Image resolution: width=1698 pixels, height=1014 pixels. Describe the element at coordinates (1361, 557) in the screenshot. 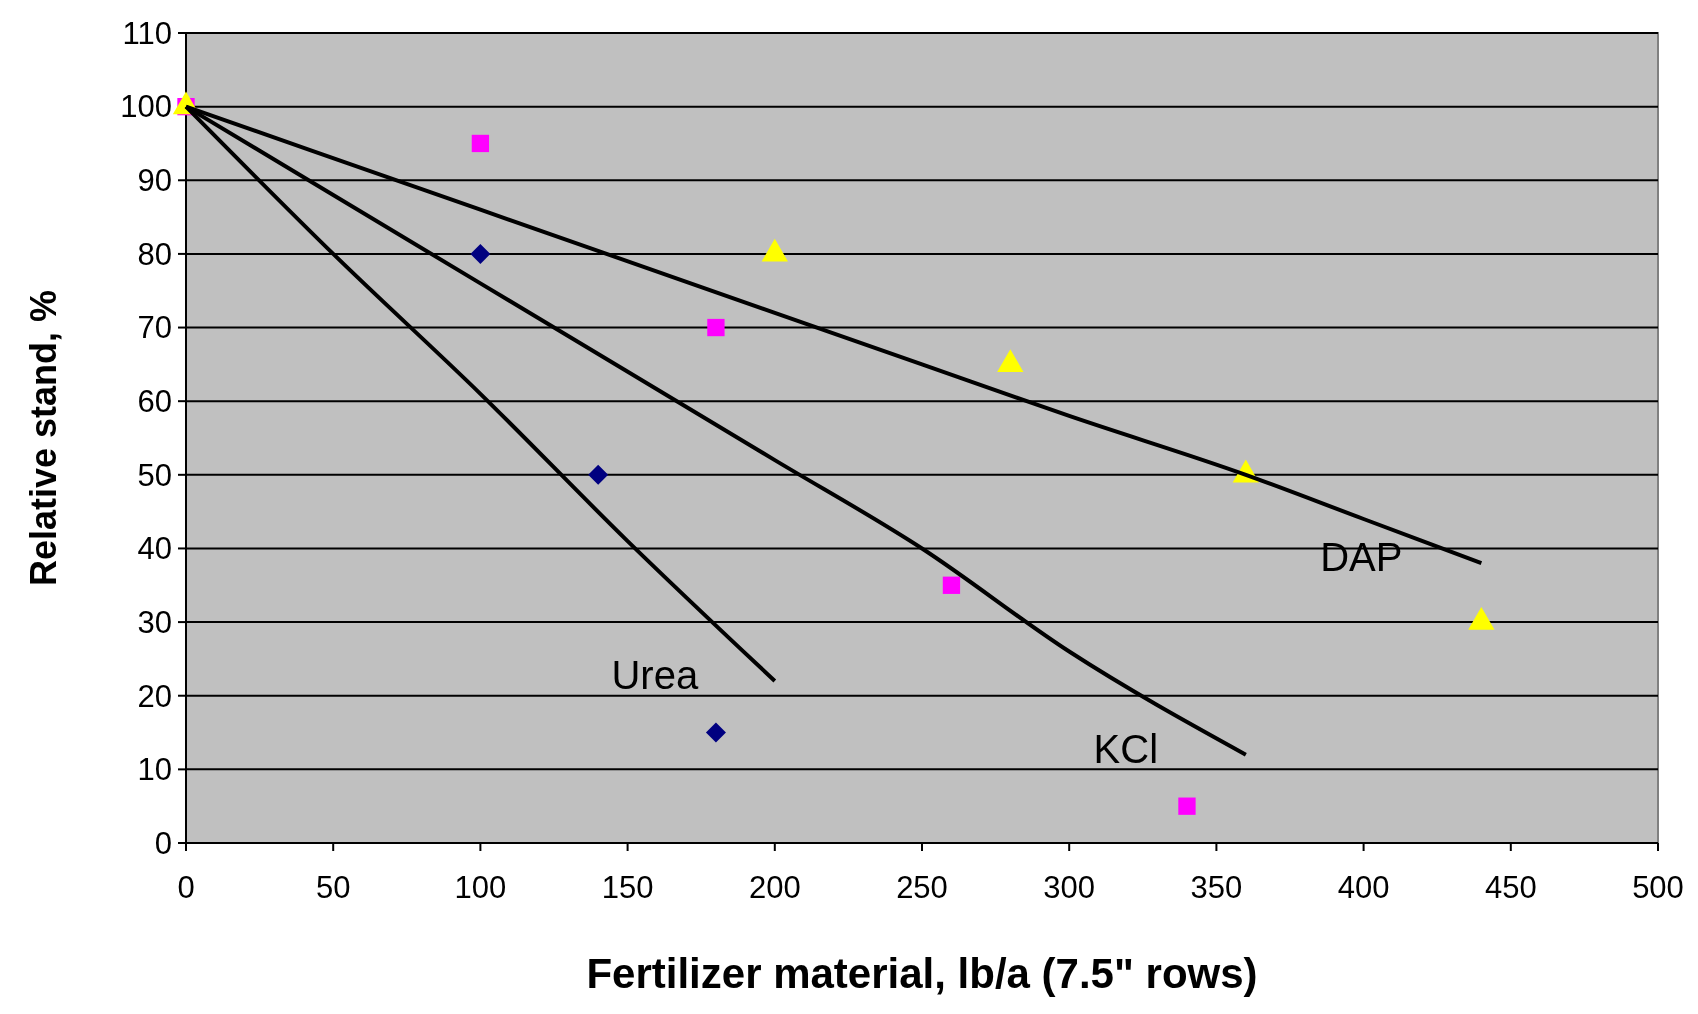

I see `series-label: DAP` at that location.